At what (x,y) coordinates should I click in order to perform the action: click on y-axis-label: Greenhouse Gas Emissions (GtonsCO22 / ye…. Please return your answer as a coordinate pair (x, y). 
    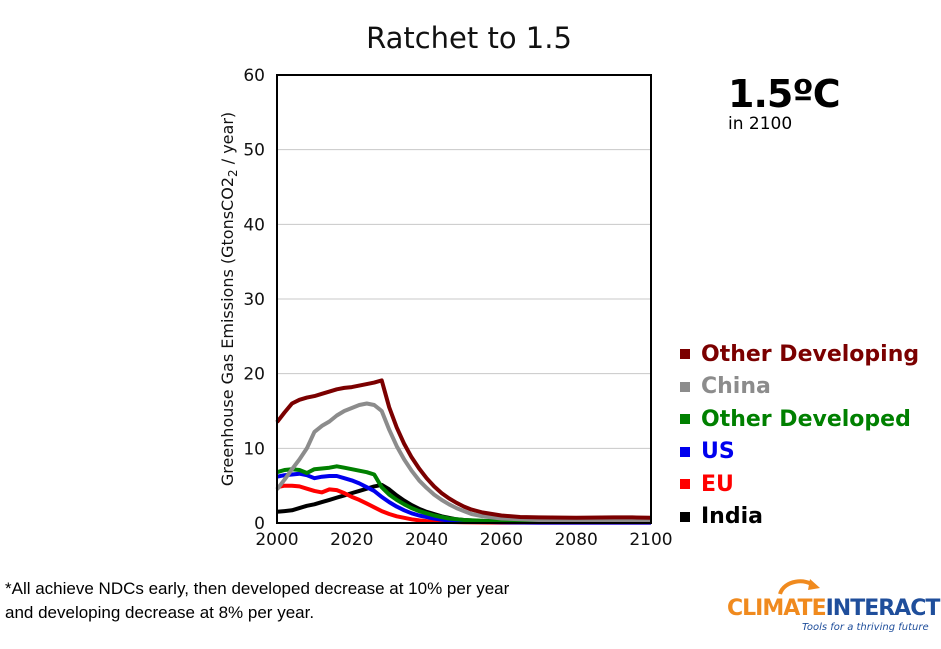
    Looking at the image, I should click on (229, 299).